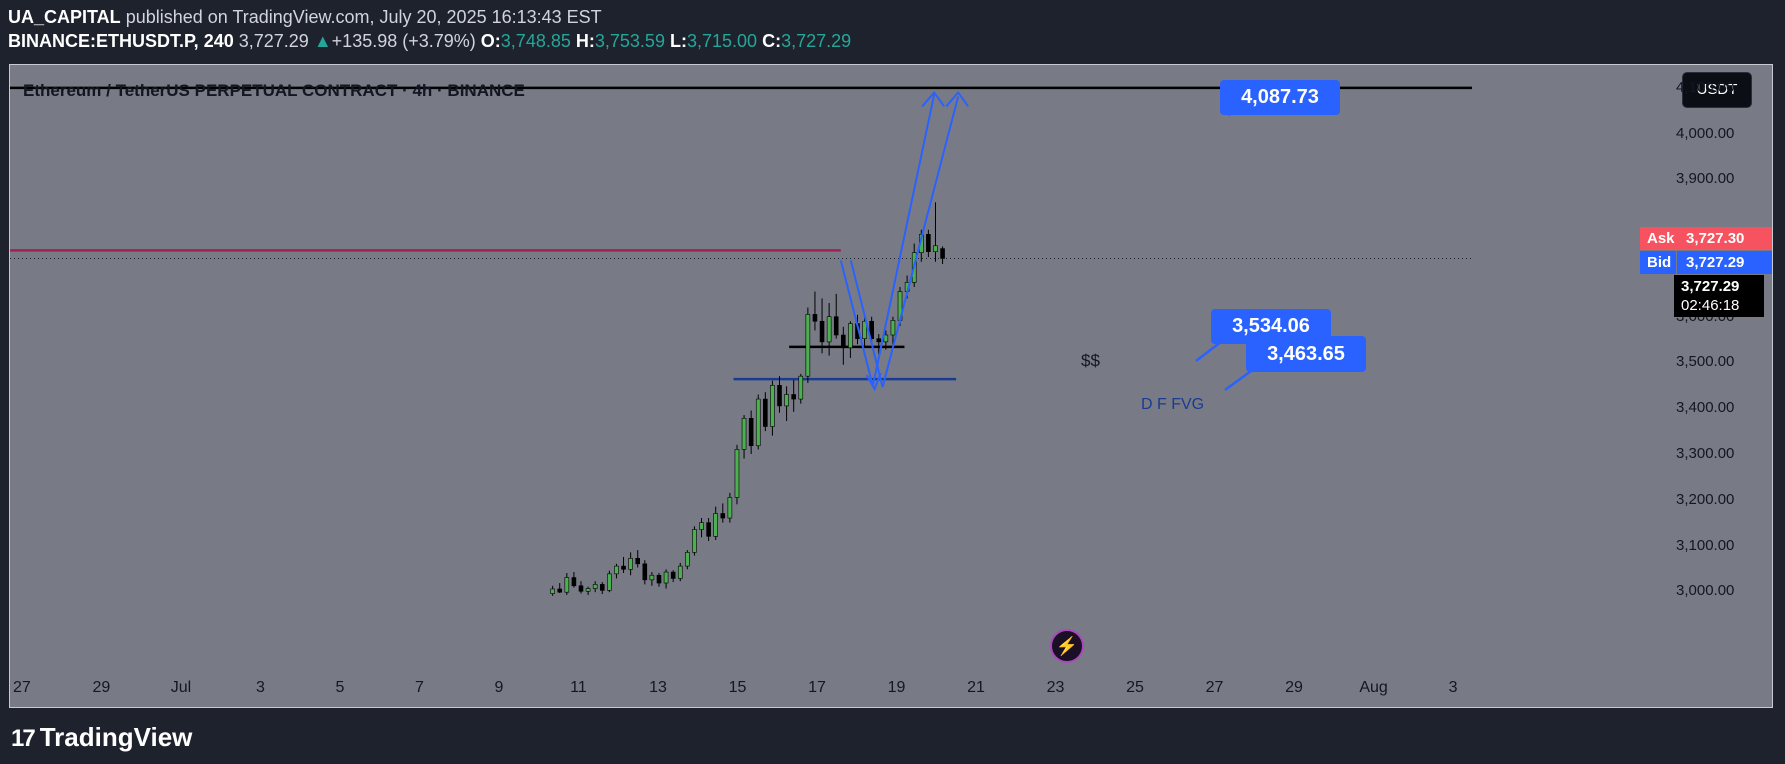 The width and height of the screenshot is (1785, 764). Describe the element at coordinates (896, 687) in the screenshot. I see `time-tick-label: 19` at that location.